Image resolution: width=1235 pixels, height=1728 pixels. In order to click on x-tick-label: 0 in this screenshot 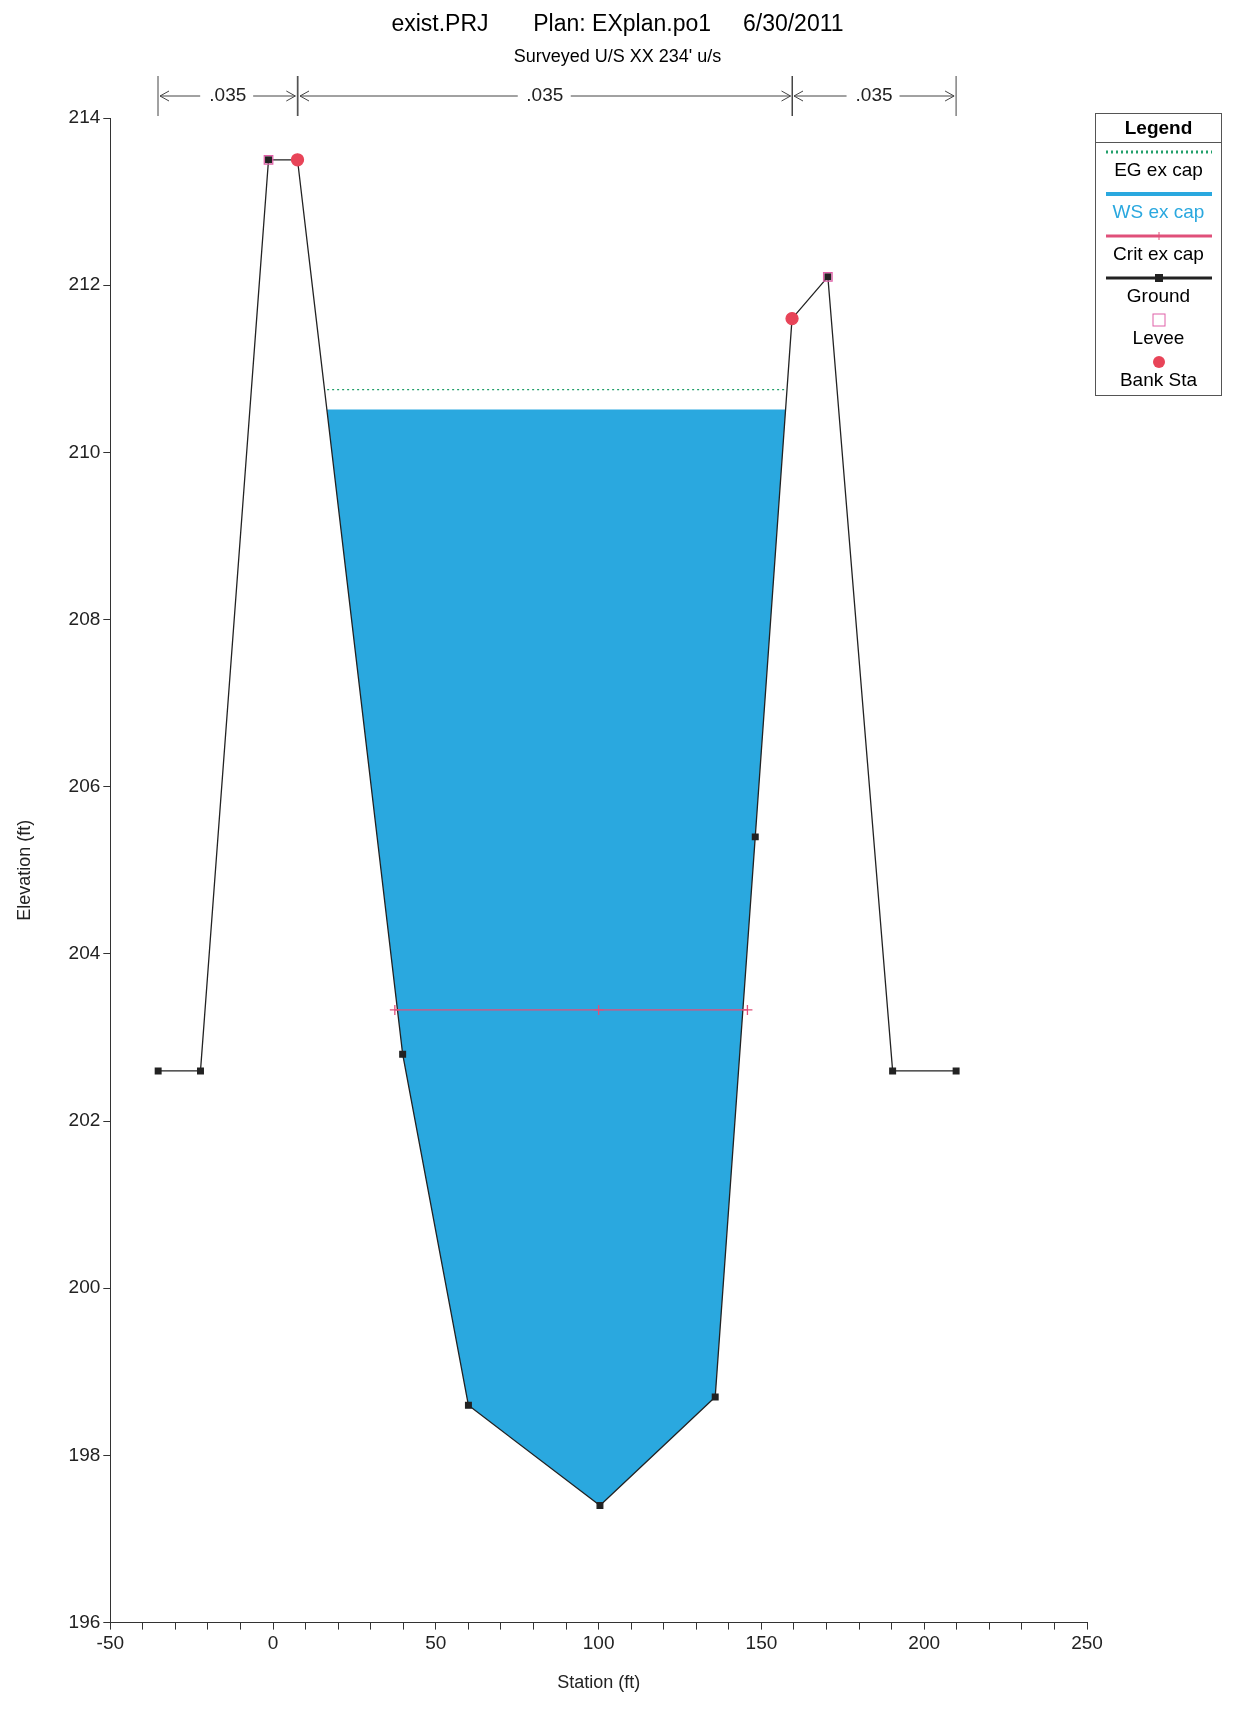, I will do `click(273, 1643)`.